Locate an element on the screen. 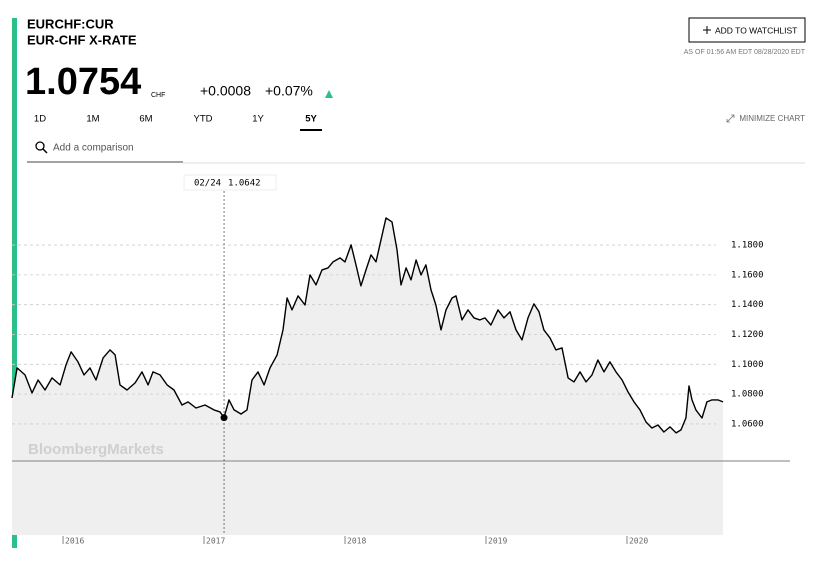 The width and height of the screenshot is (830, 562). instrument-name: EUR-CHF X-RATE is located at coordinates (82, 39).